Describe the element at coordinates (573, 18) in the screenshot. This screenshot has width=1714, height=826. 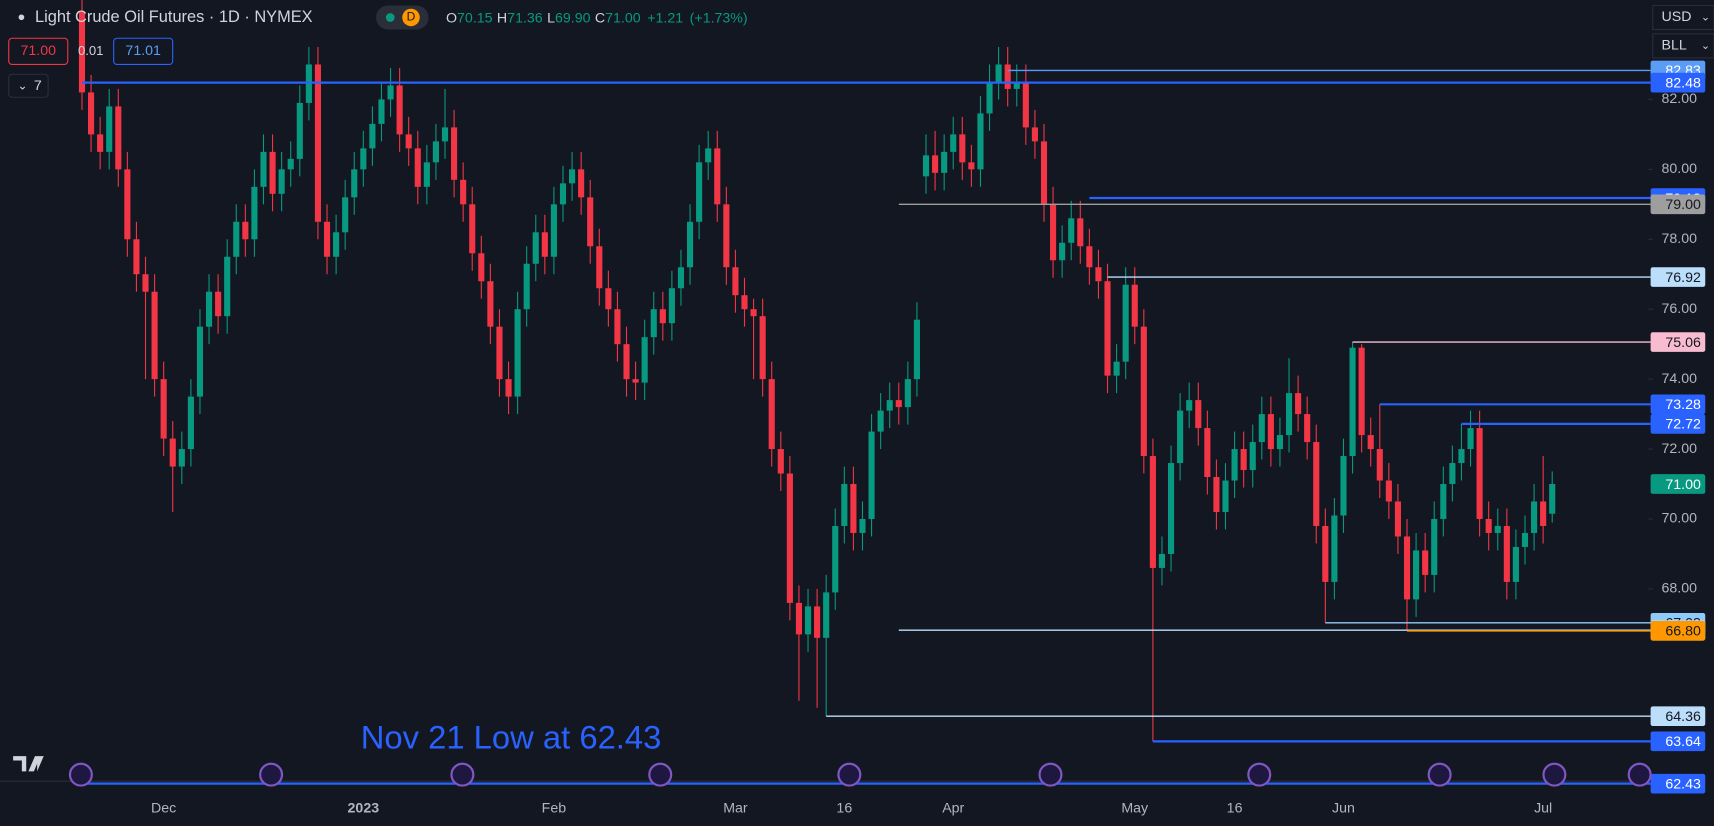
I see `ohlc-low: 69.90` at that location.